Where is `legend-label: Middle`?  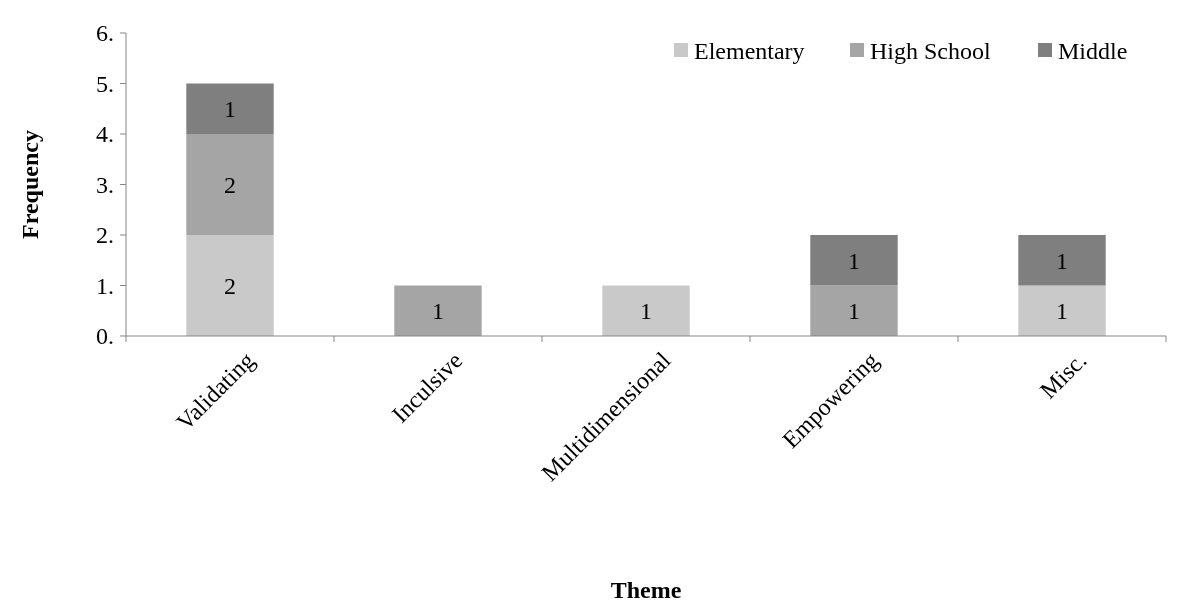 legend-label: Middle is located at coordinates (1093, 51).